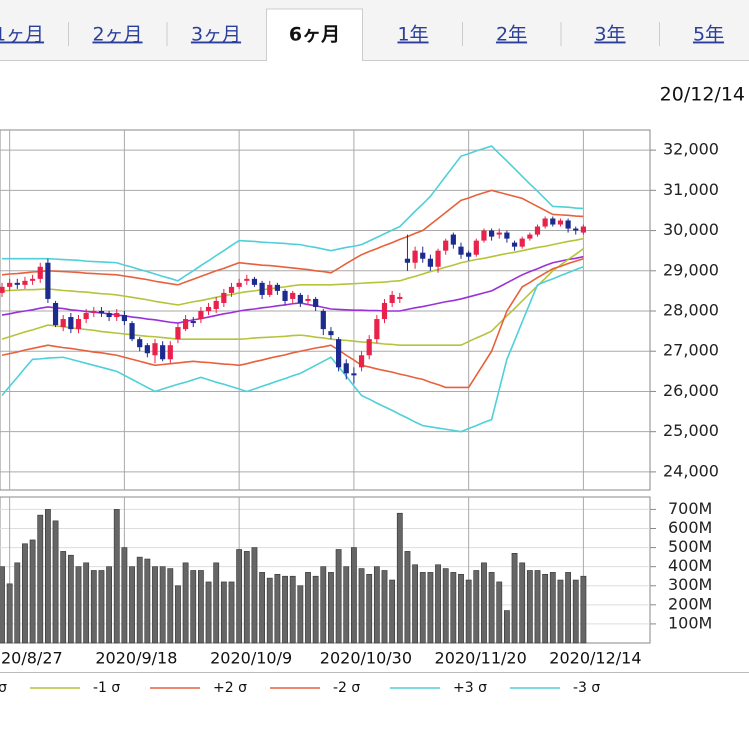 The image size is (749, 754). I want to click on tab: 6ヶ月, so click(314, 35).